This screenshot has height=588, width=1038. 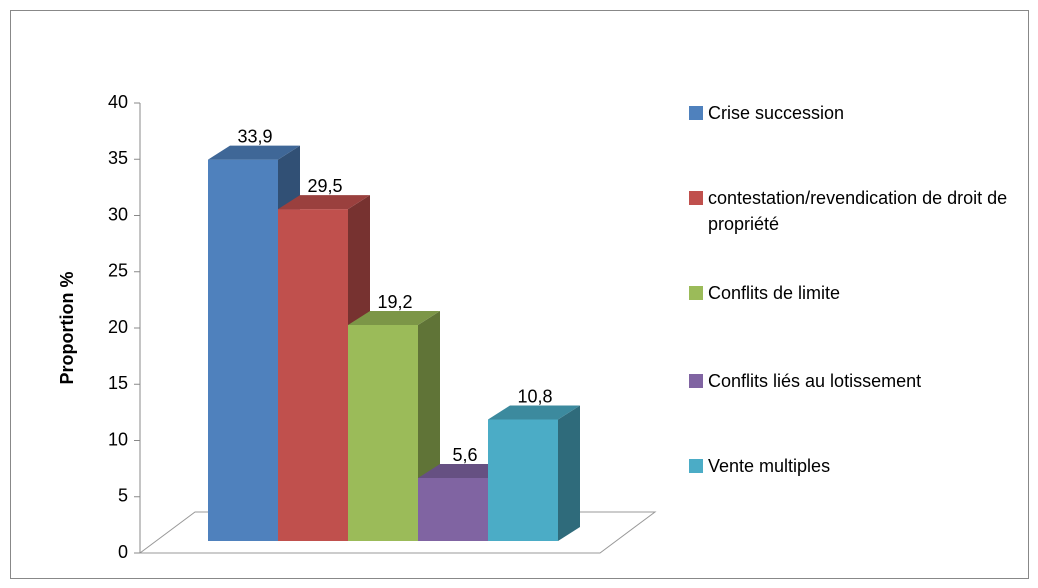 I want to click on value-label: 10,8, so click(x=534, y=396).